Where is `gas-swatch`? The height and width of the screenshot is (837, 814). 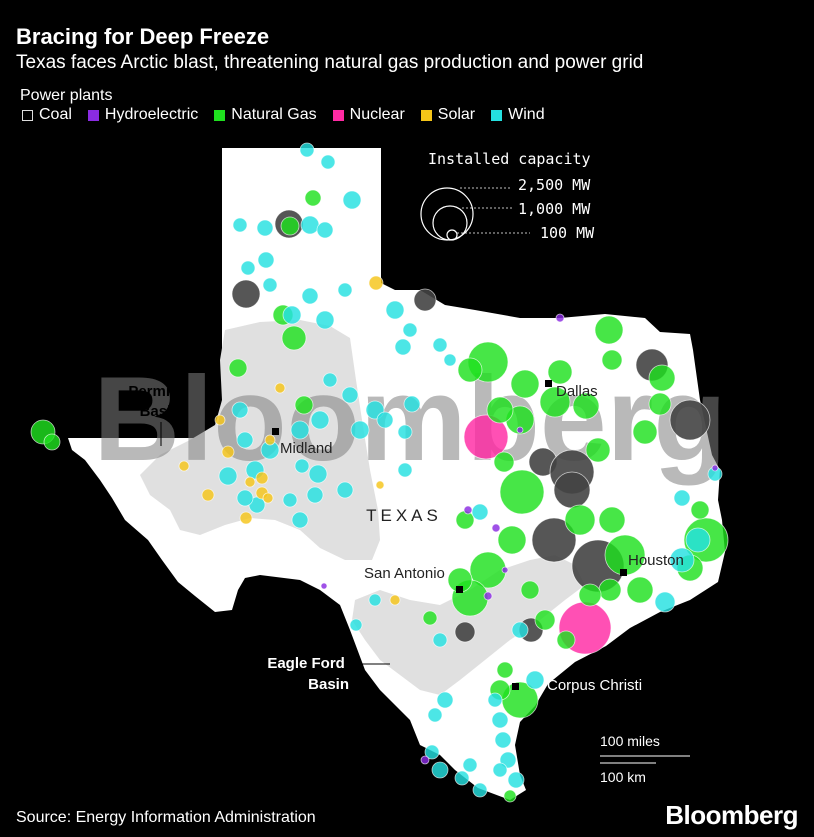
gas-swatch is located at coordinates (220, 115).